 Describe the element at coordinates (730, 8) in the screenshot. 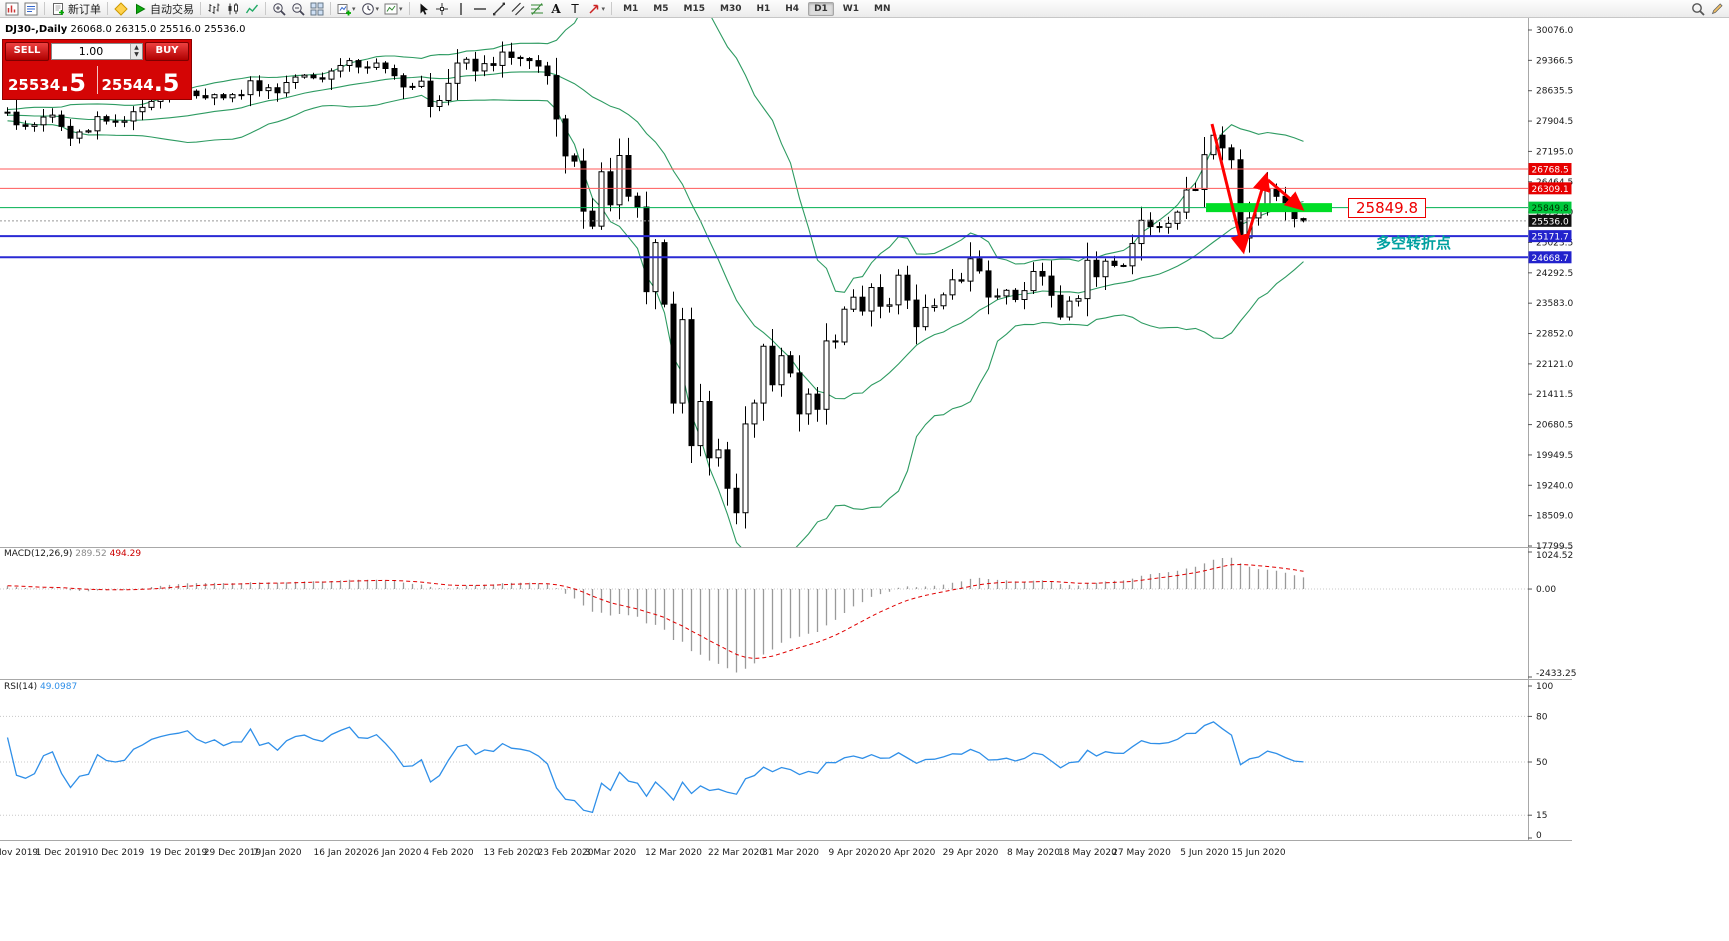

I see `timeframe-m30: M30` at that location.